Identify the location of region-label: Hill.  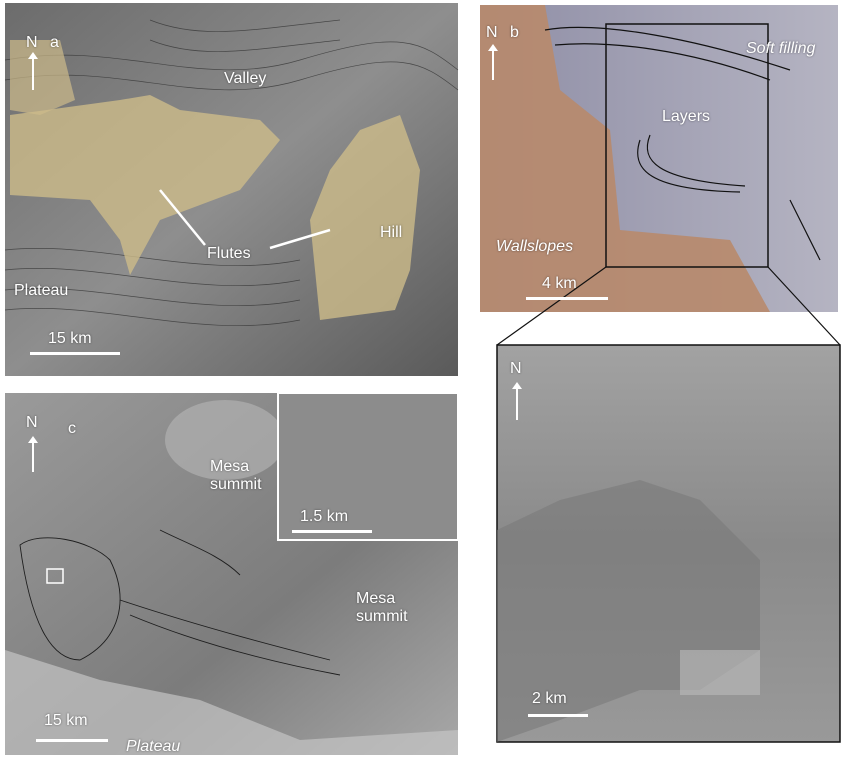
(391, 232).